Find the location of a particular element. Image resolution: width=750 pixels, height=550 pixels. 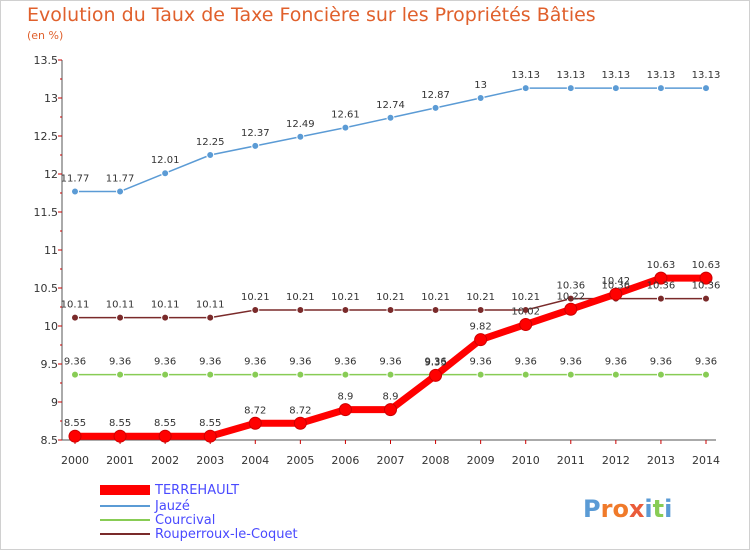

proxiti-logo: Proxiti is located at coordinates (627, 509).